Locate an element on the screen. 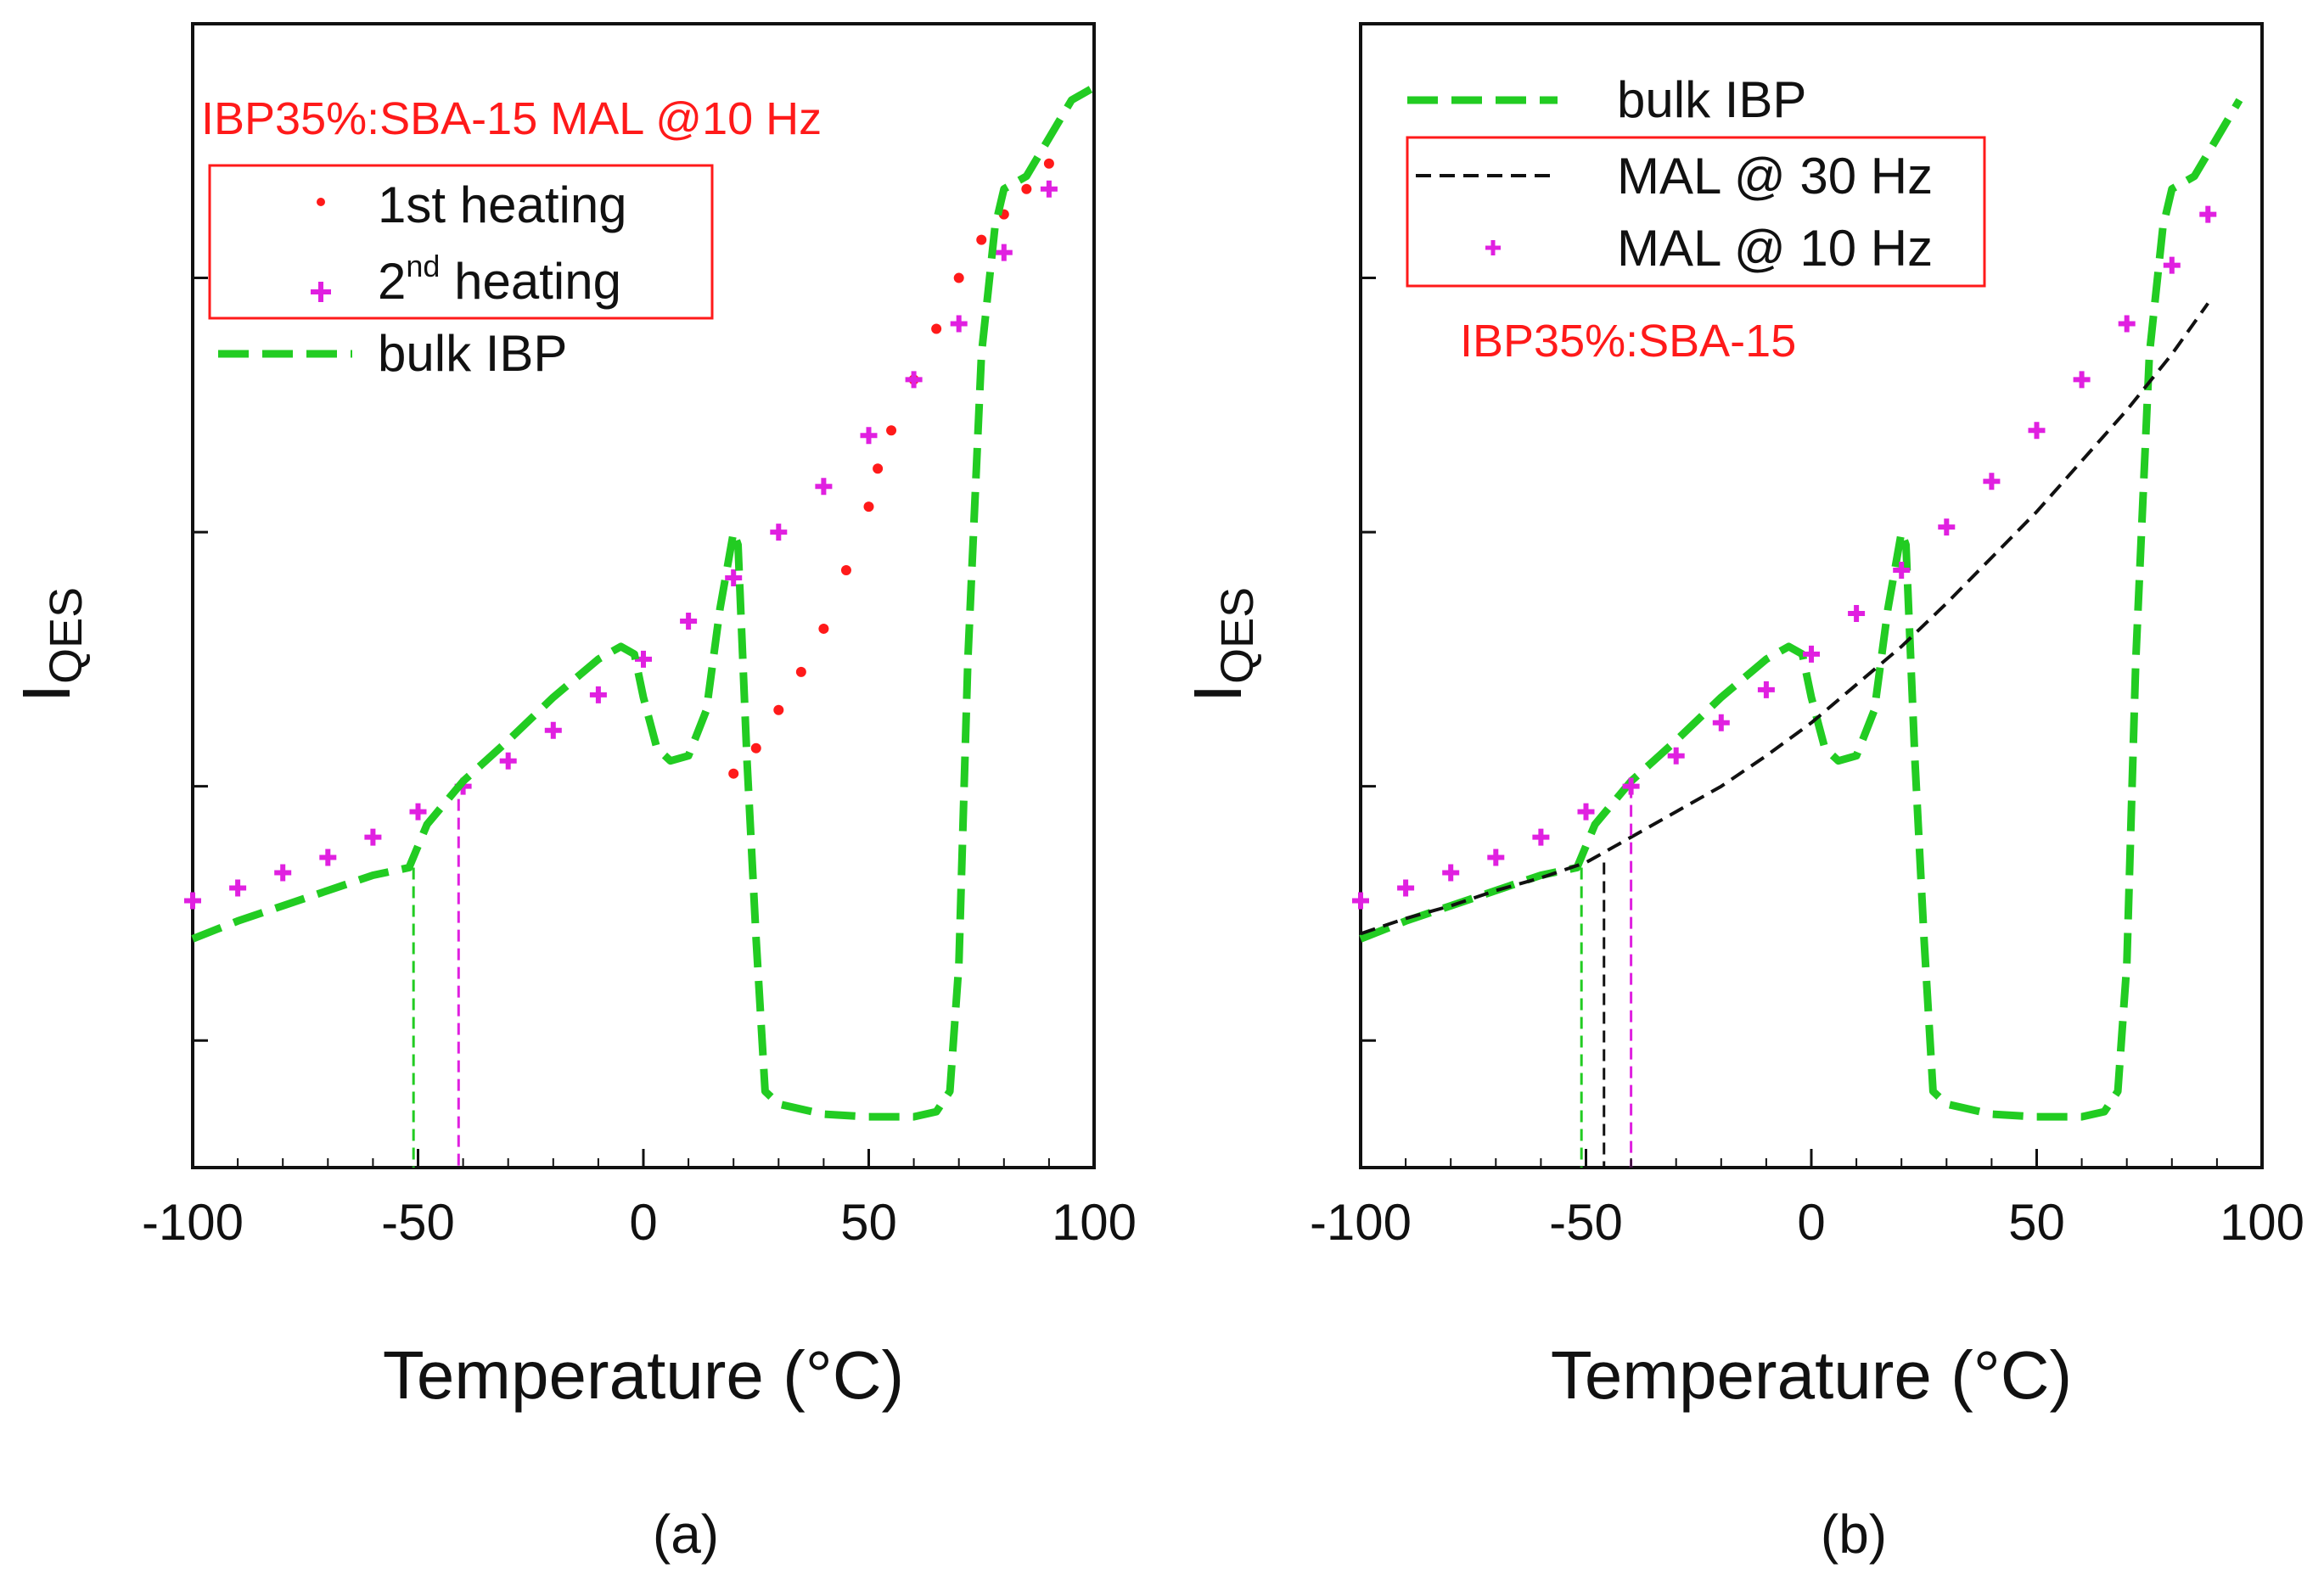 The image size is (2324, 1591). x-tick-label-b: 100 is located at coordinates (2262, 1223).